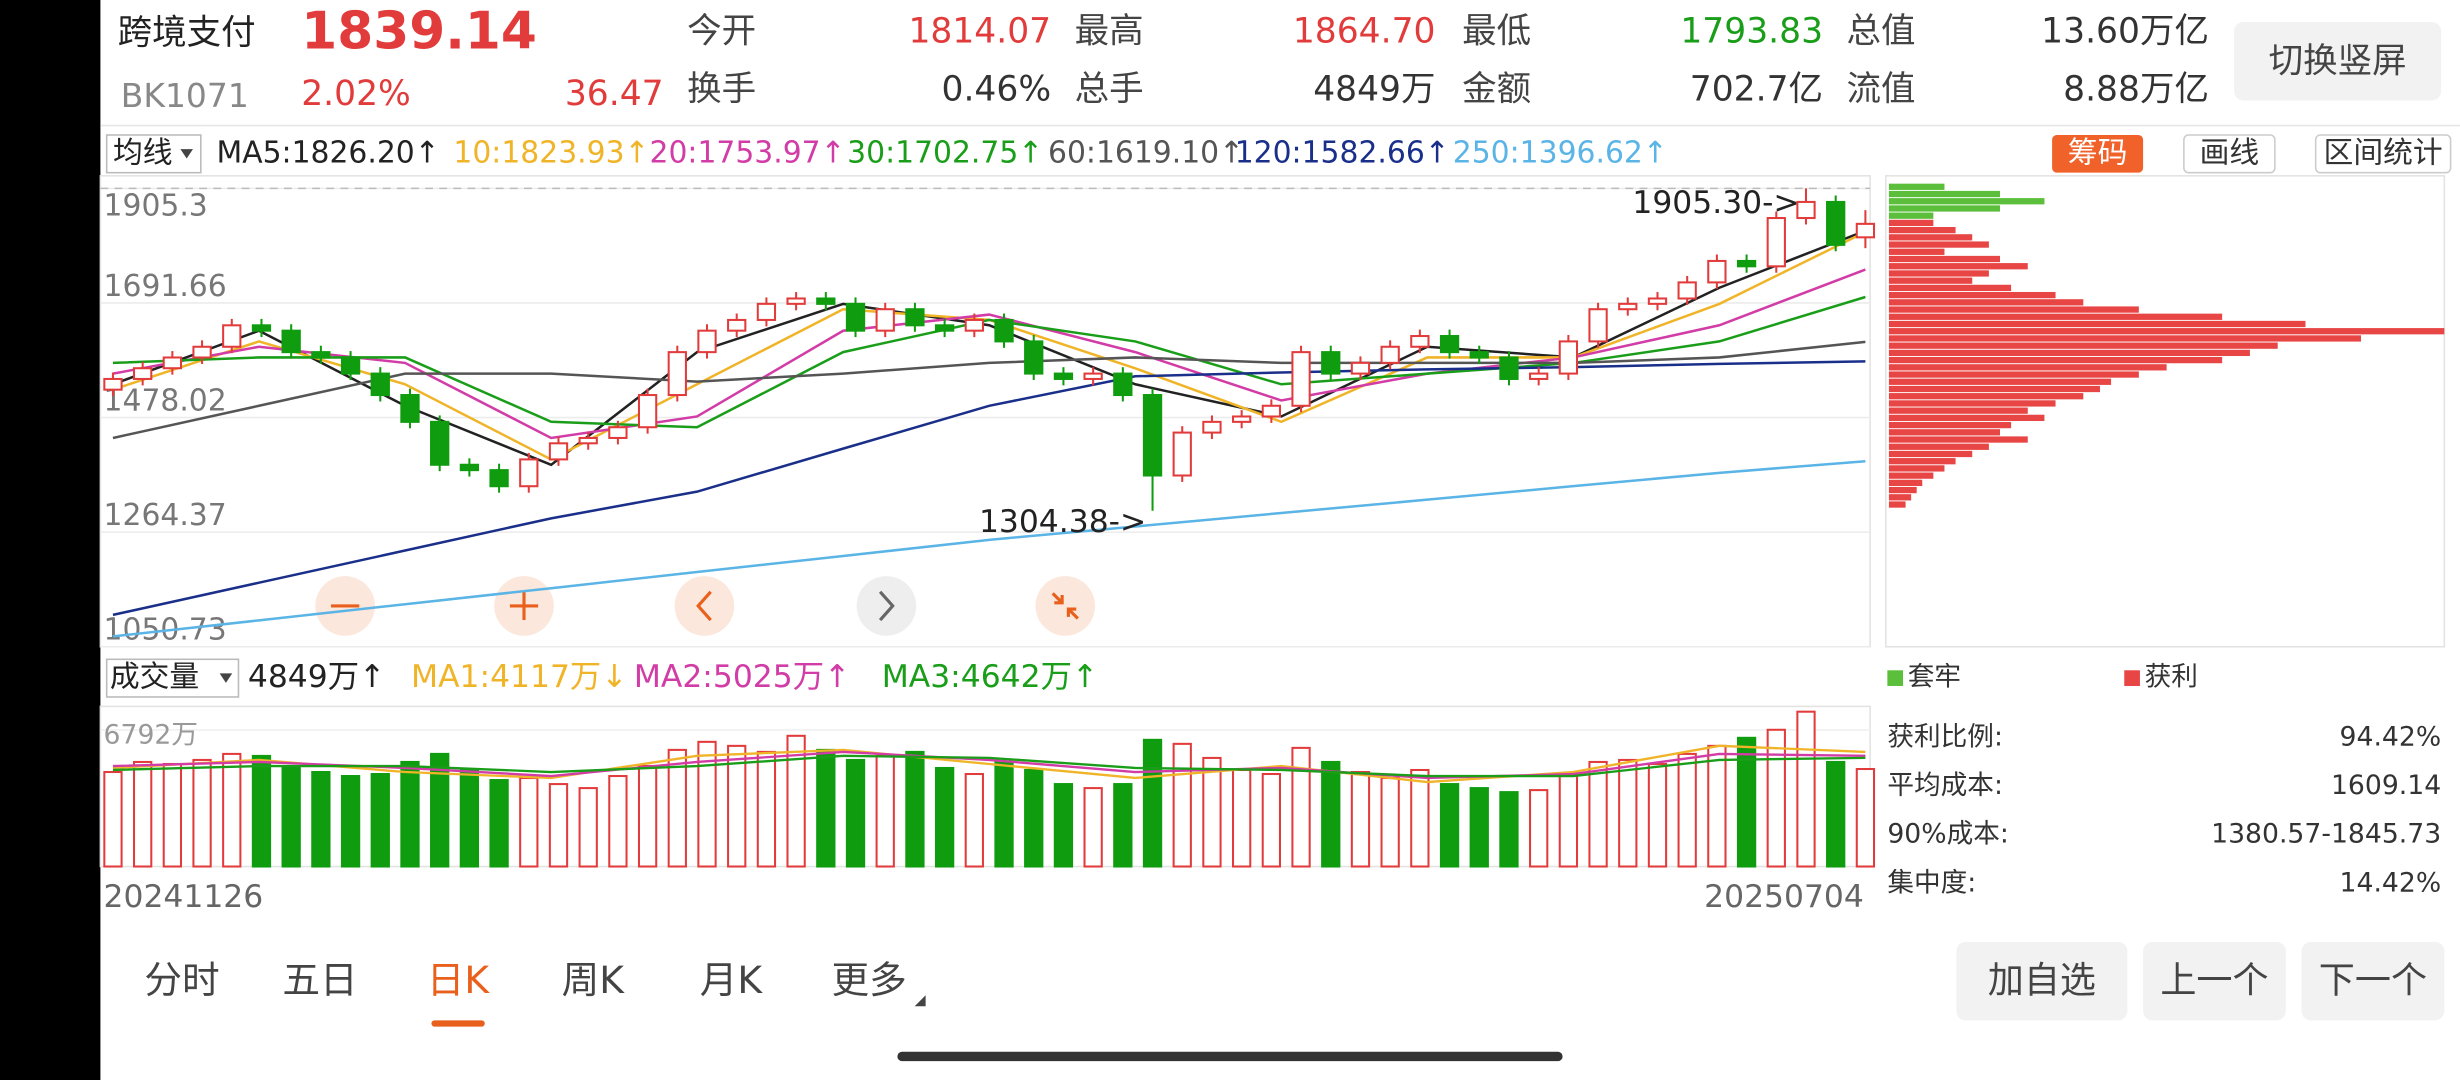 This screenshot has height=1080, width=2460. What do you see at coordinates (997, 90) in the screenshot?
I see `stat-value: 0.46%` at bounding box center [997, 90].